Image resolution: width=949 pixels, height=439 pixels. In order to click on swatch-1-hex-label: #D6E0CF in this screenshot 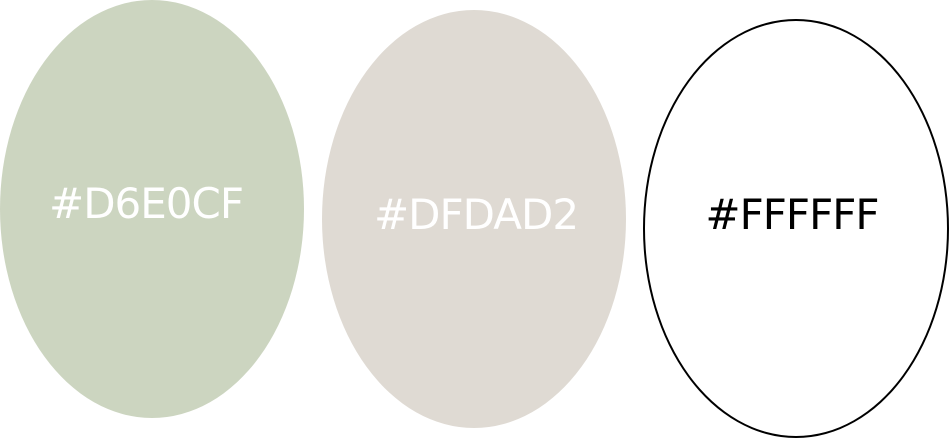, I will do `click(146, 203)`.